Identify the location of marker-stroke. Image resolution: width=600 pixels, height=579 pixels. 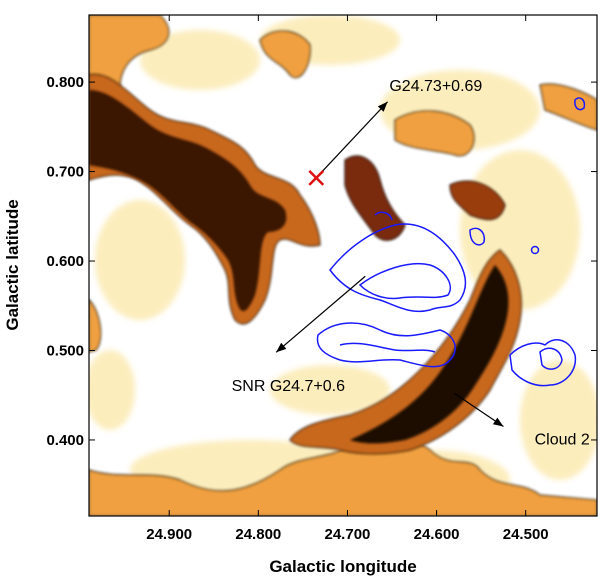
(316, 177).